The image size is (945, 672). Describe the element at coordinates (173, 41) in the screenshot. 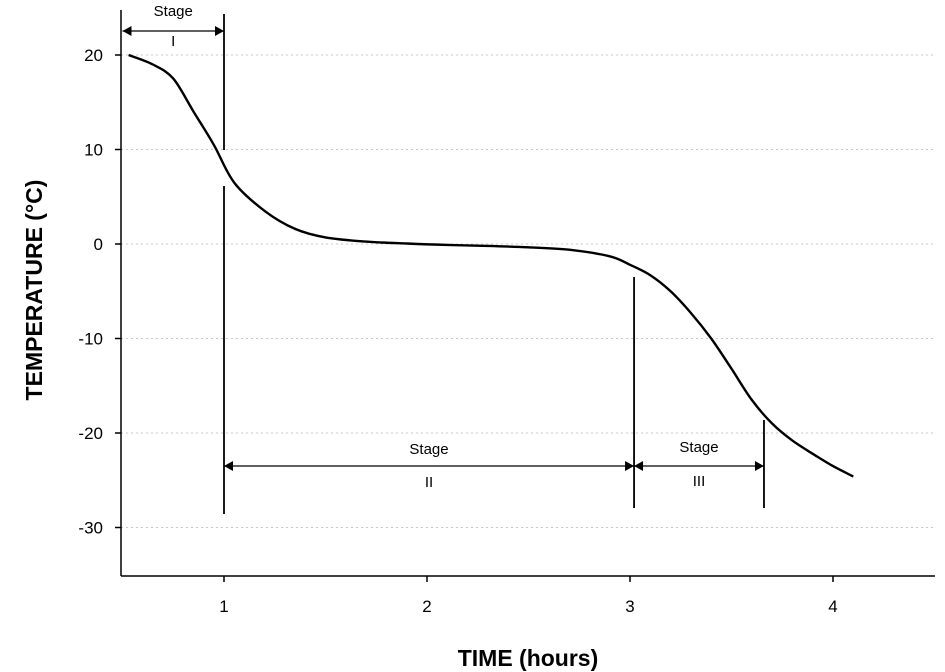

I see `stage-numeral: I` at that location.